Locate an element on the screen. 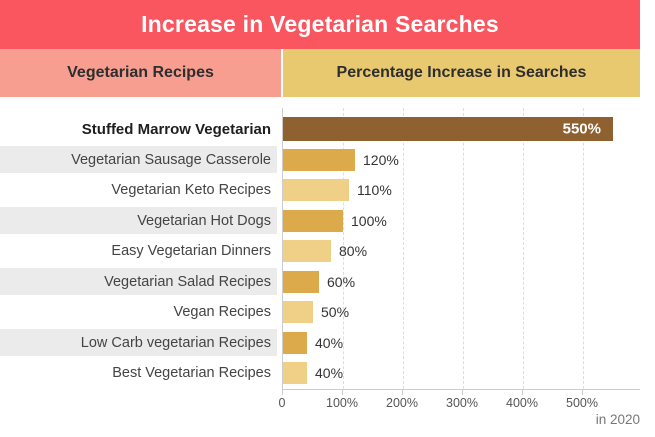 The image size is (655, 437). column-header-recipes: Vegetarian Recipes is located at coordinates (140, 73).